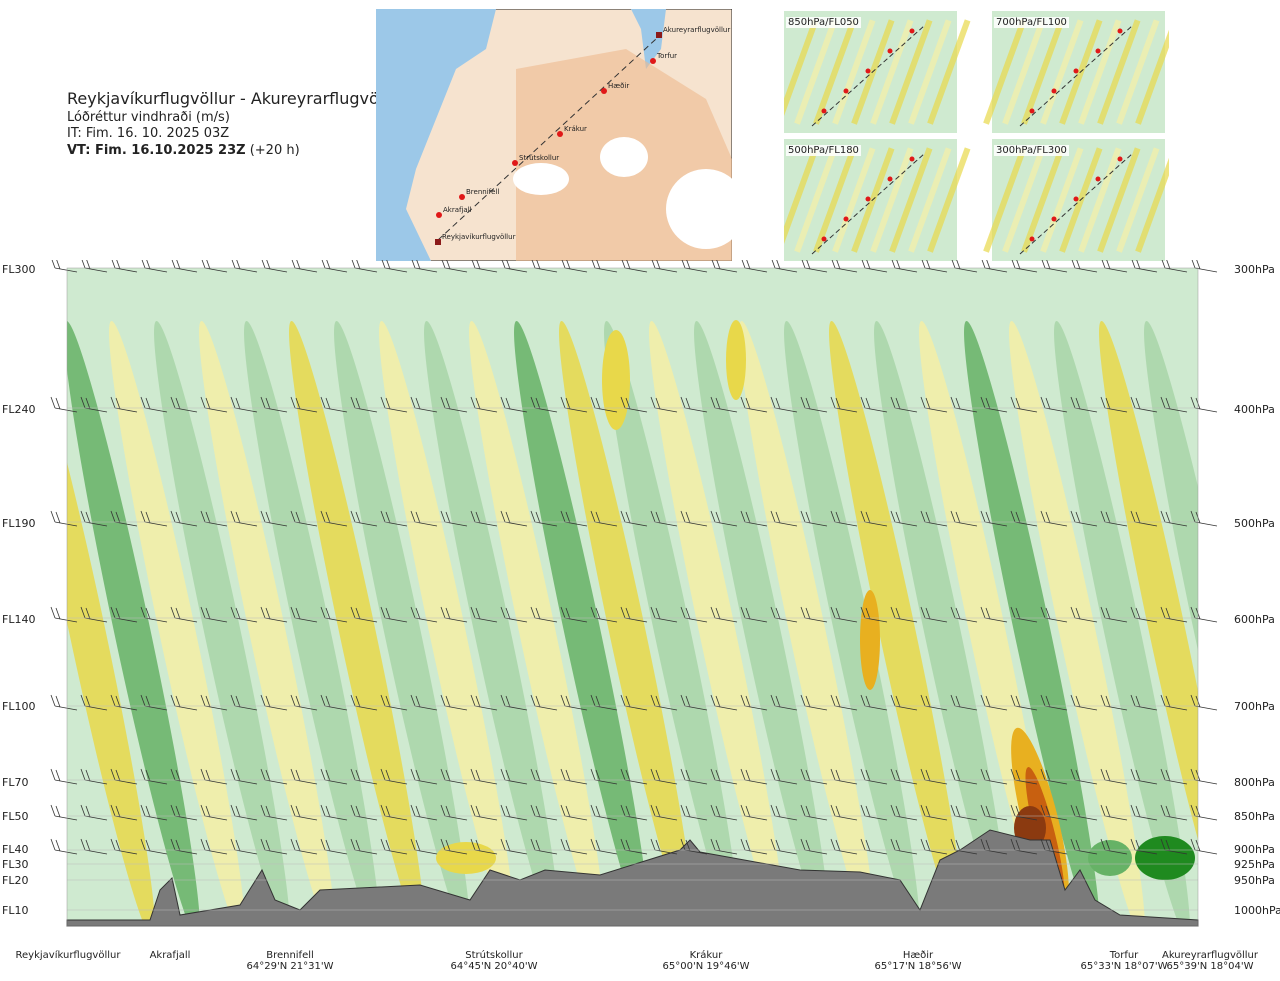 The height and width of the screenshot is (981, 1280). What do you see at coordinates (274, 150) in the screenshot?
I see `lead-time: (+20 h)` at bounding box center [274, 150].